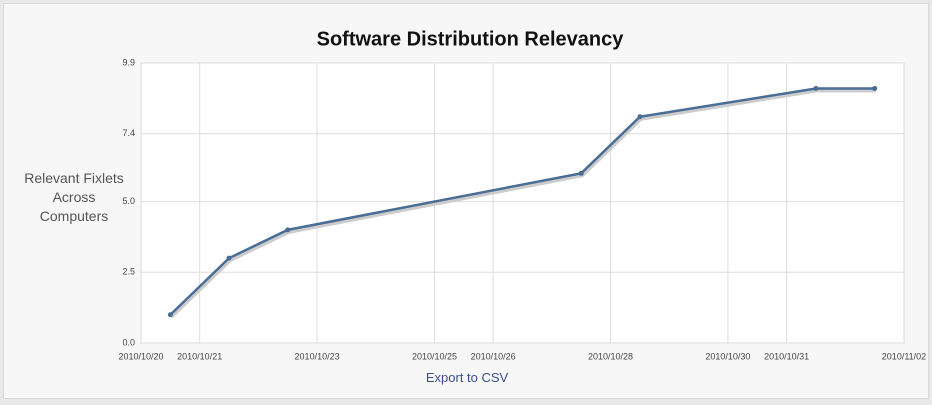 The width and height of the screenshot is (932, 405). I want to click on x-tick-label: 2010/10/23, so click(317, 356).